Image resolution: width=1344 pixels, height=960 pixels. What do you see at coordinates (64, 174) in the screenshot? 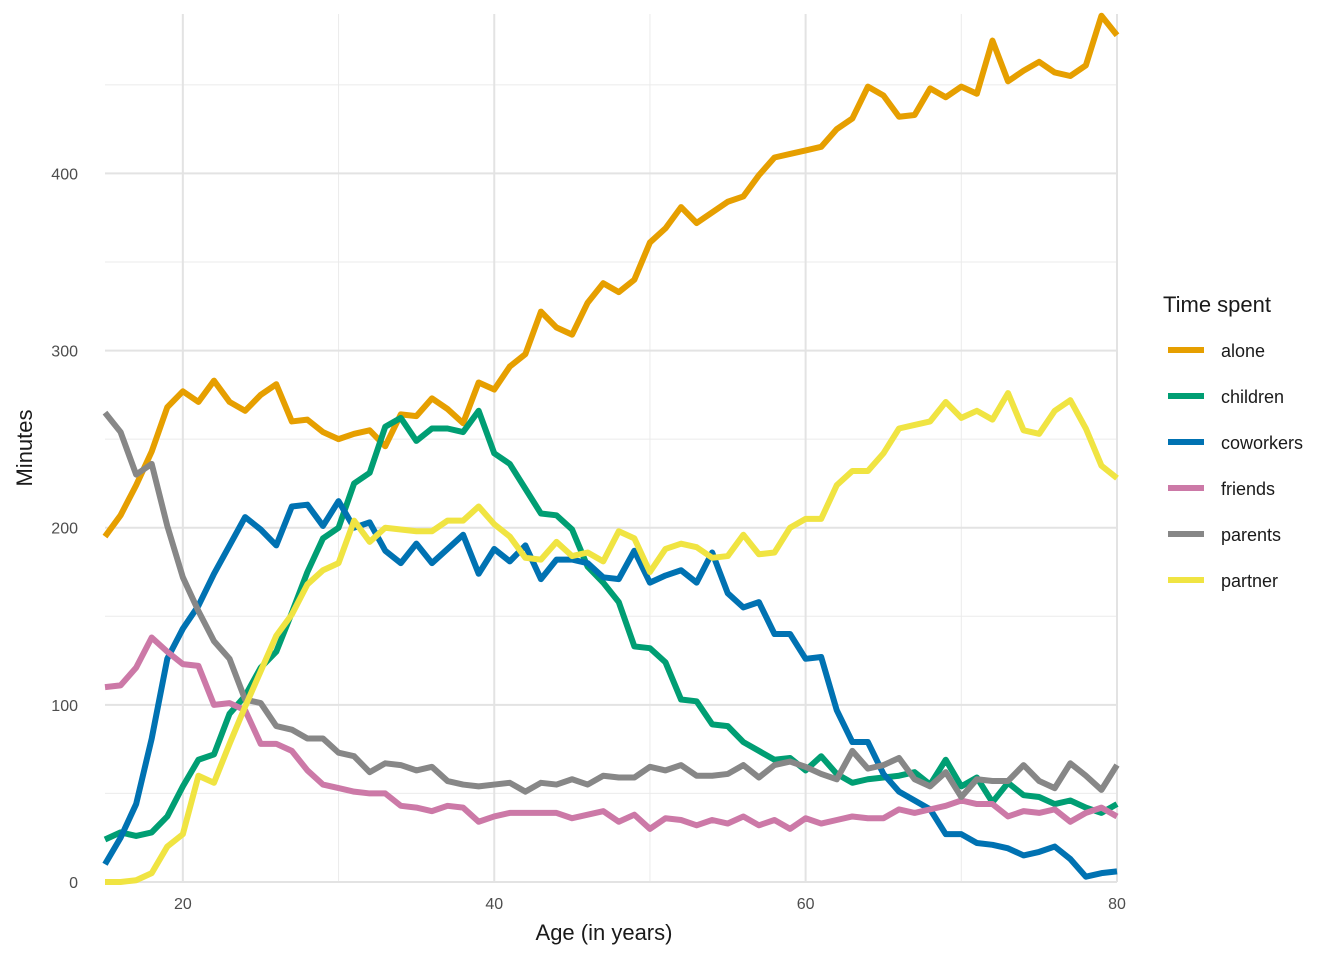
I see `y-tick-label: 400` at bounding box center [64, 174].